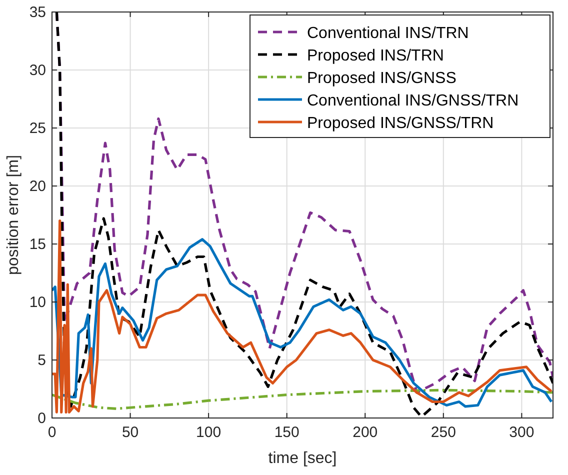 The height and width of the screenshot is (475, 568). What do you see at coordinates (37, 128) in the screenshot?
I see `y-tick-label: 25` at bounding box center [37, 128].